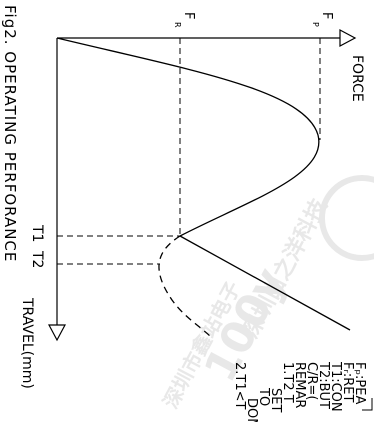 This screenshot has width=374, height=422. What do you see at coordinates (185, 287) in the screenshot?
I see `operating-curve-return` at bounding box center [185, 287].